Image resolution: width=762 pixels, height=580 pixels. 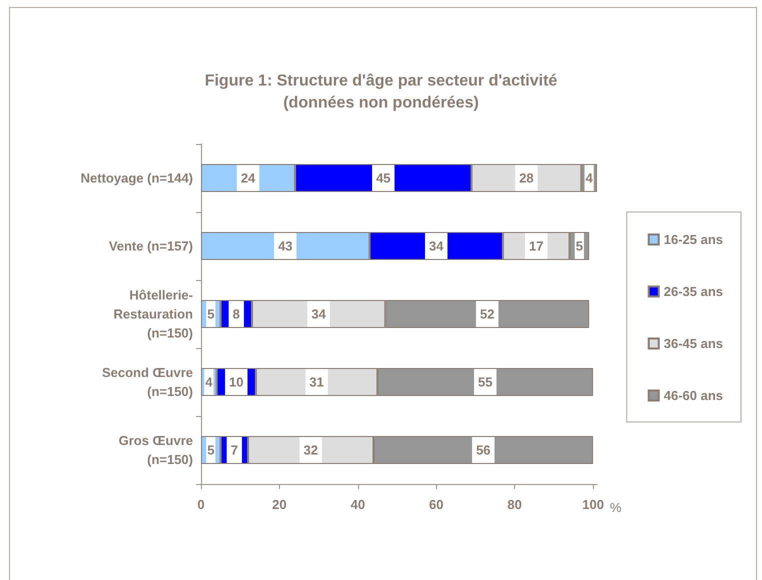 I want to click on data-label: 56, so click(x=483, y=450).